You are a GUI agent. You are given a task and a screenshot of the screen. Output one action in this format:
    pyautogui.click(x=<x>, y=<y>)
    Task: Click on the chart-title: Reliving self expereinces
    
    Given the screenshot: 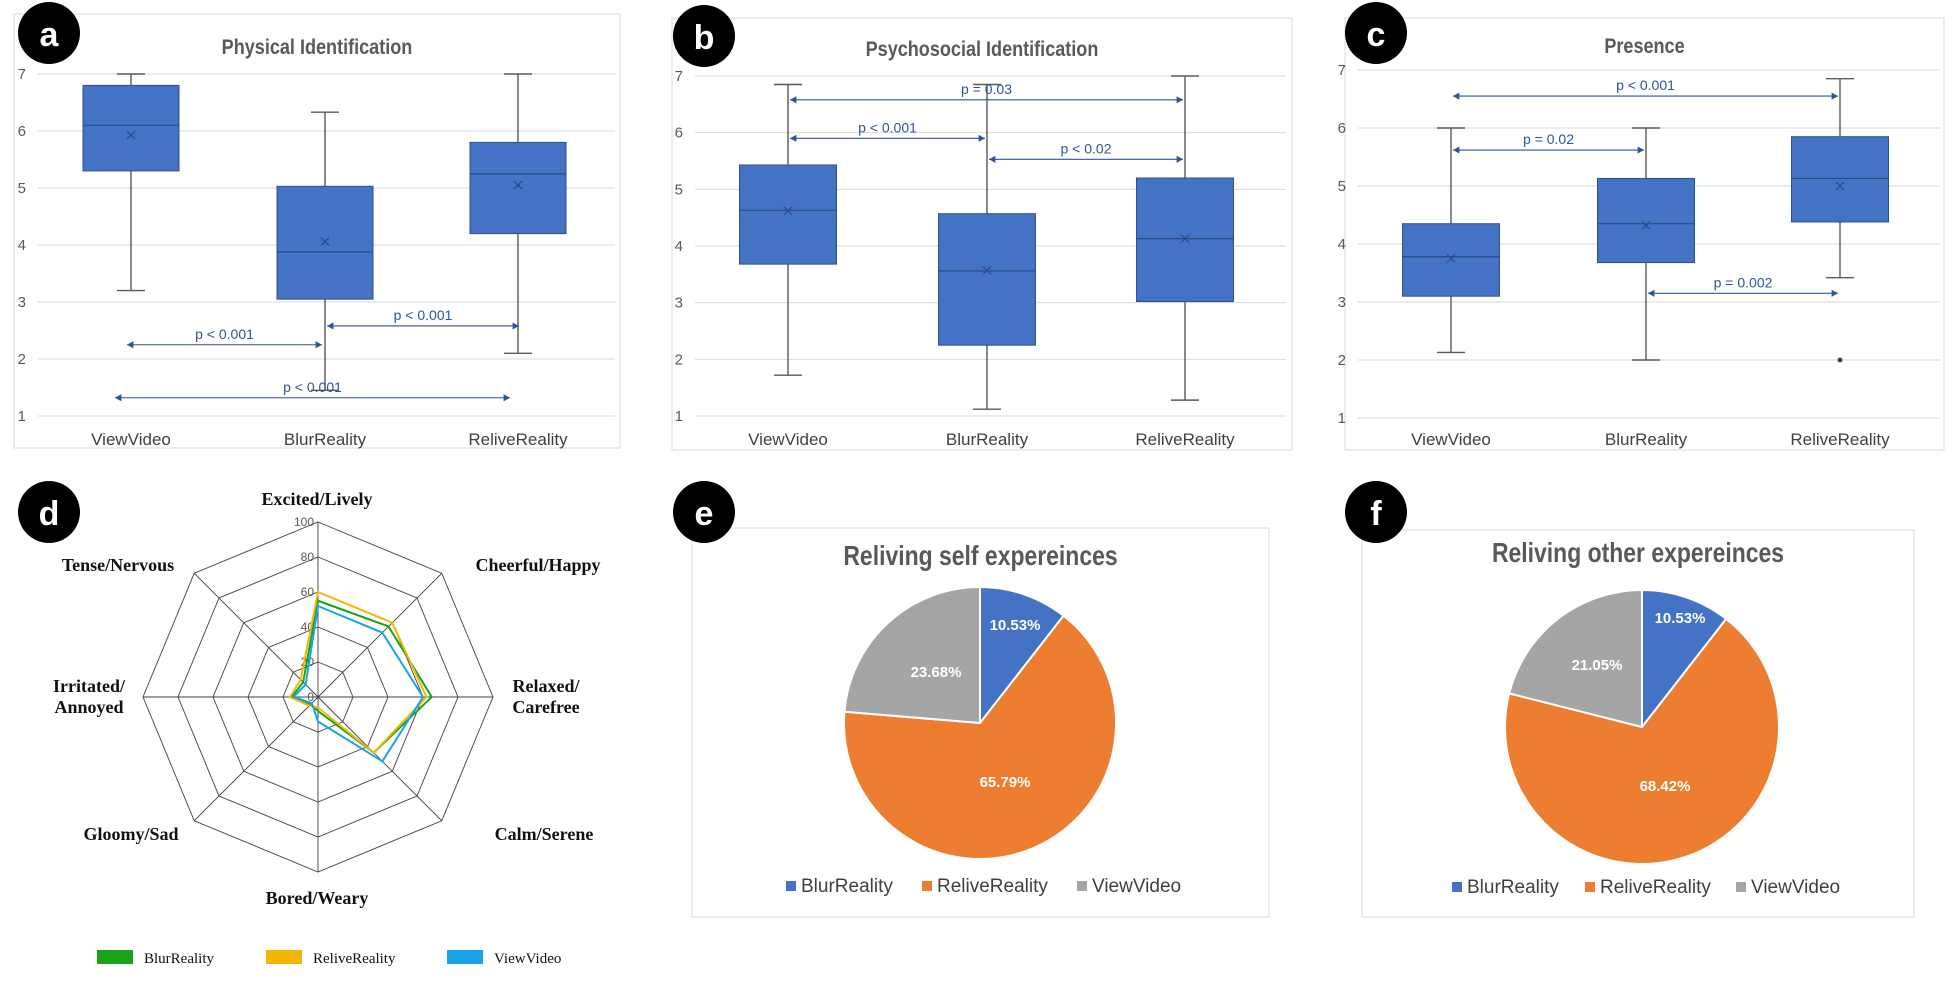 What is the action you would take?
    pyautogui.click(x=980, y=556)
    